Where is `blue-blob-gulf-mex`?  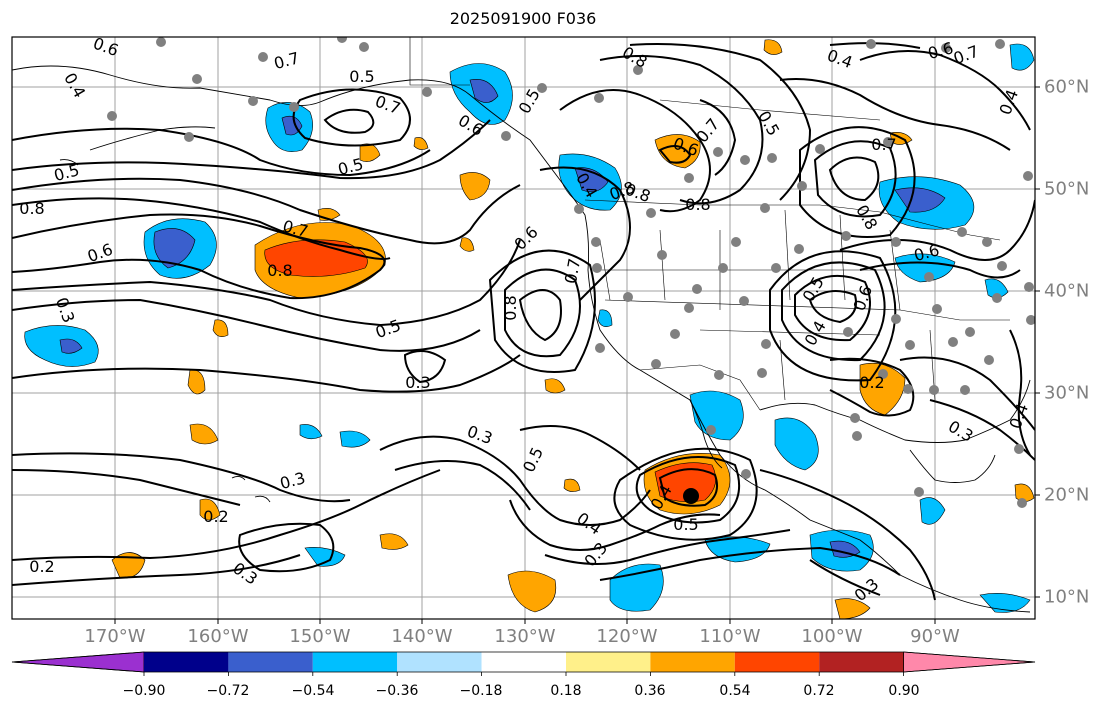
blue-blob-gulf-mex is located at coordinates (796, 444).